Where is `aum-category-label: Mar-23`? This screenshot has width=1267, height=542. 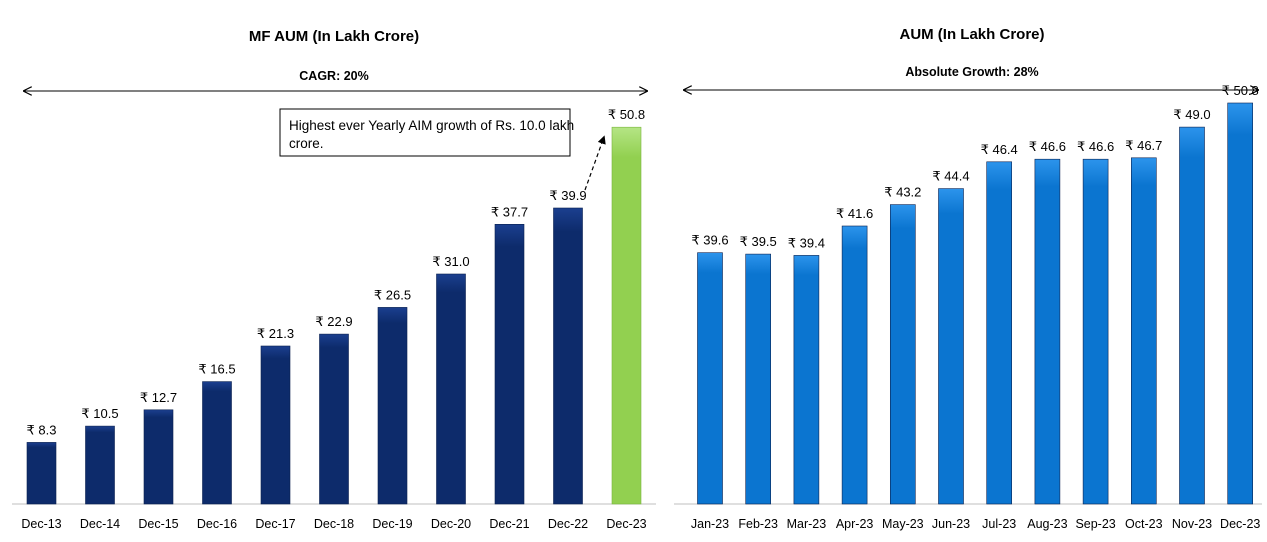 aum-category-label: Mar-23 is located at coordinates (807, 524).